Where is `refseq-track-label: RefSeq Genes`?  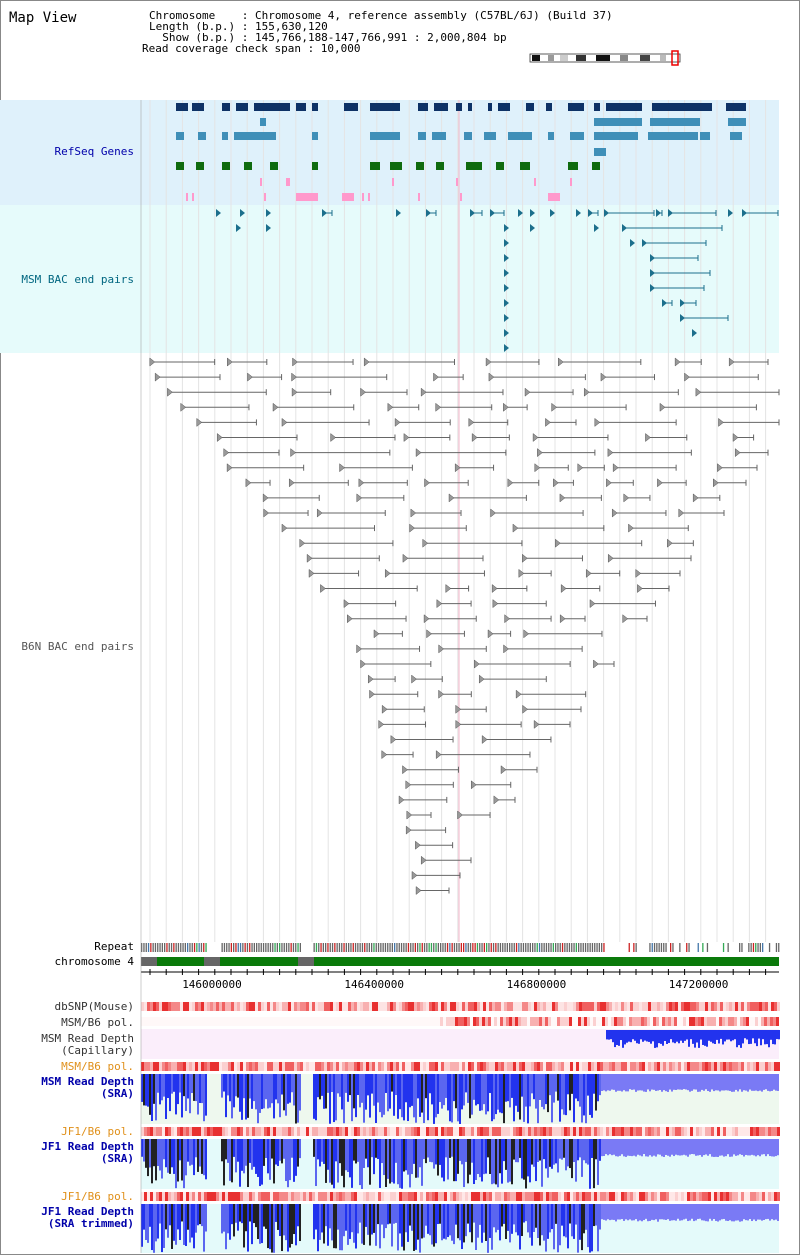
refseq-track-label: RefSeq Genes is located at coordinates (94, 151).